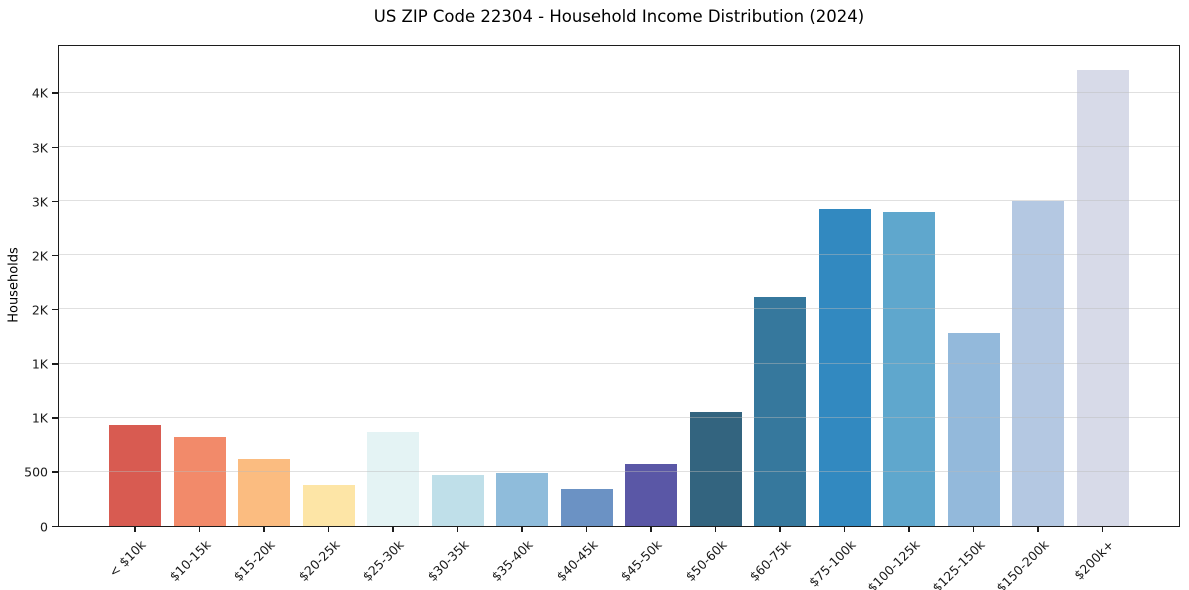 This screenshot has width=1189, height=590. What do you see at coordinates (393, 479) in the screenshot?
I see `bar-$25-30k` at bounding box center [393, 479].